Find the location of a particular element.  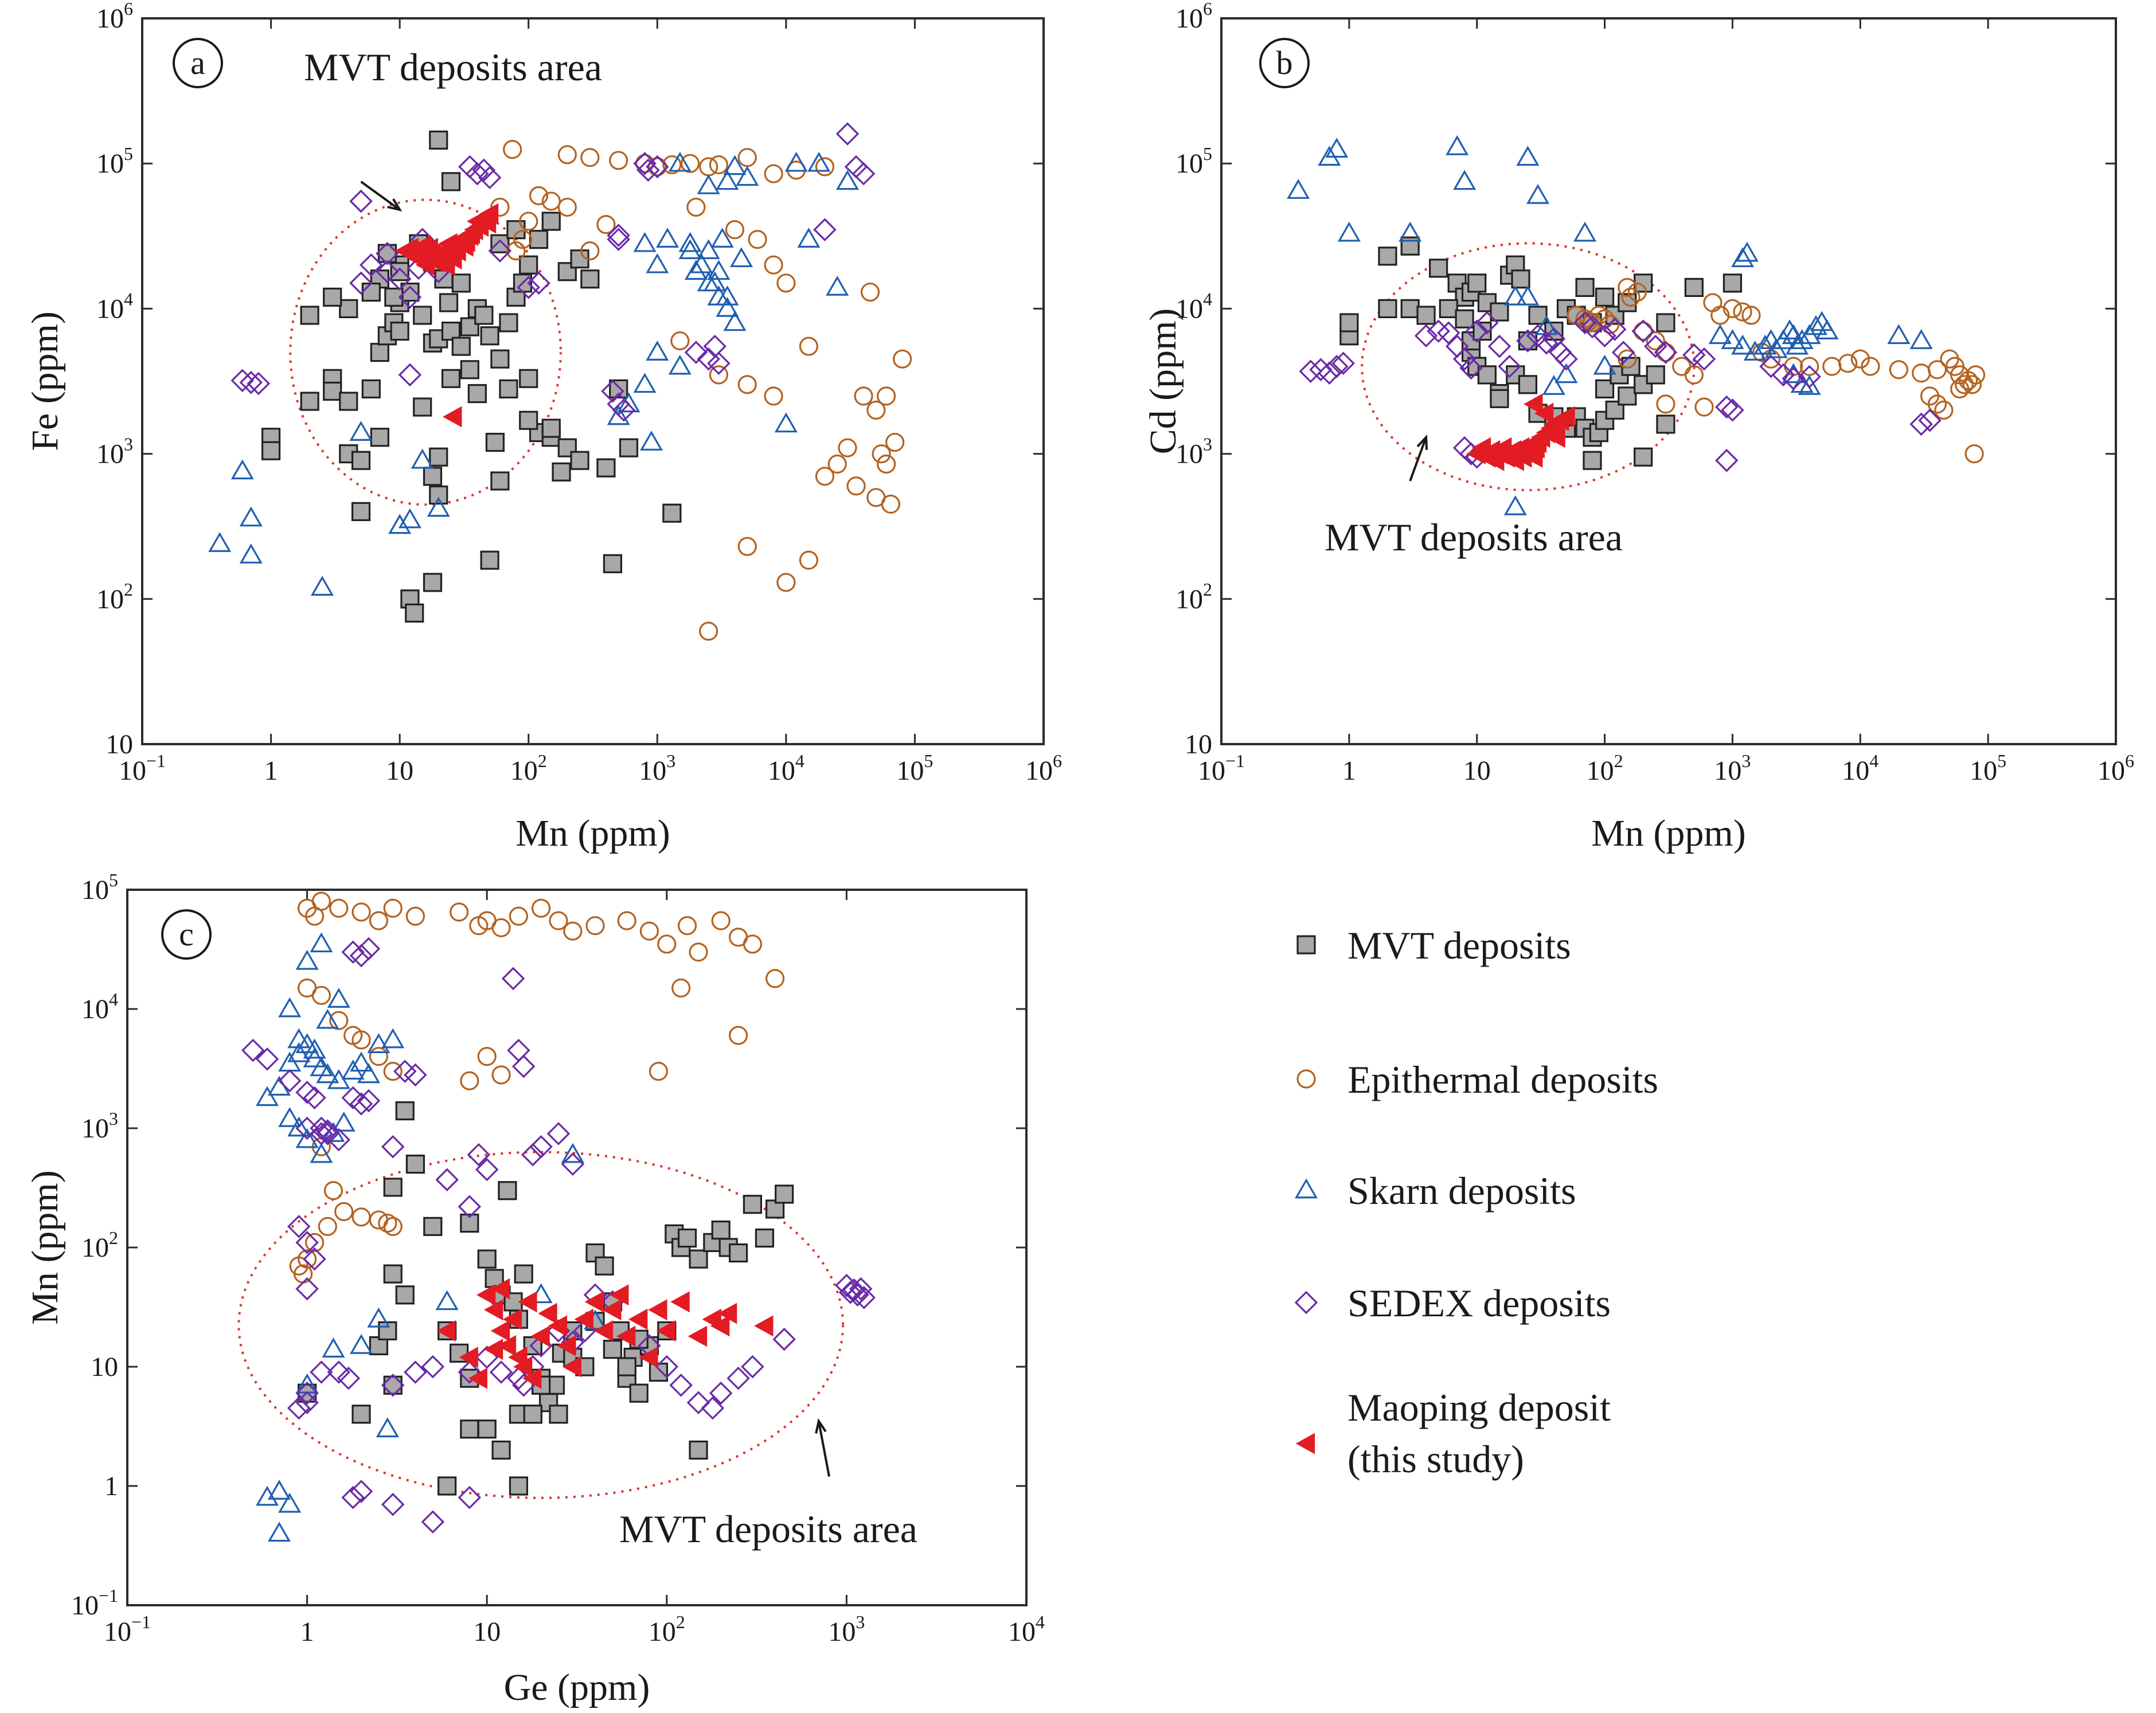

x-tick-label: 10⁶ is located at coordinates (1043, 768).